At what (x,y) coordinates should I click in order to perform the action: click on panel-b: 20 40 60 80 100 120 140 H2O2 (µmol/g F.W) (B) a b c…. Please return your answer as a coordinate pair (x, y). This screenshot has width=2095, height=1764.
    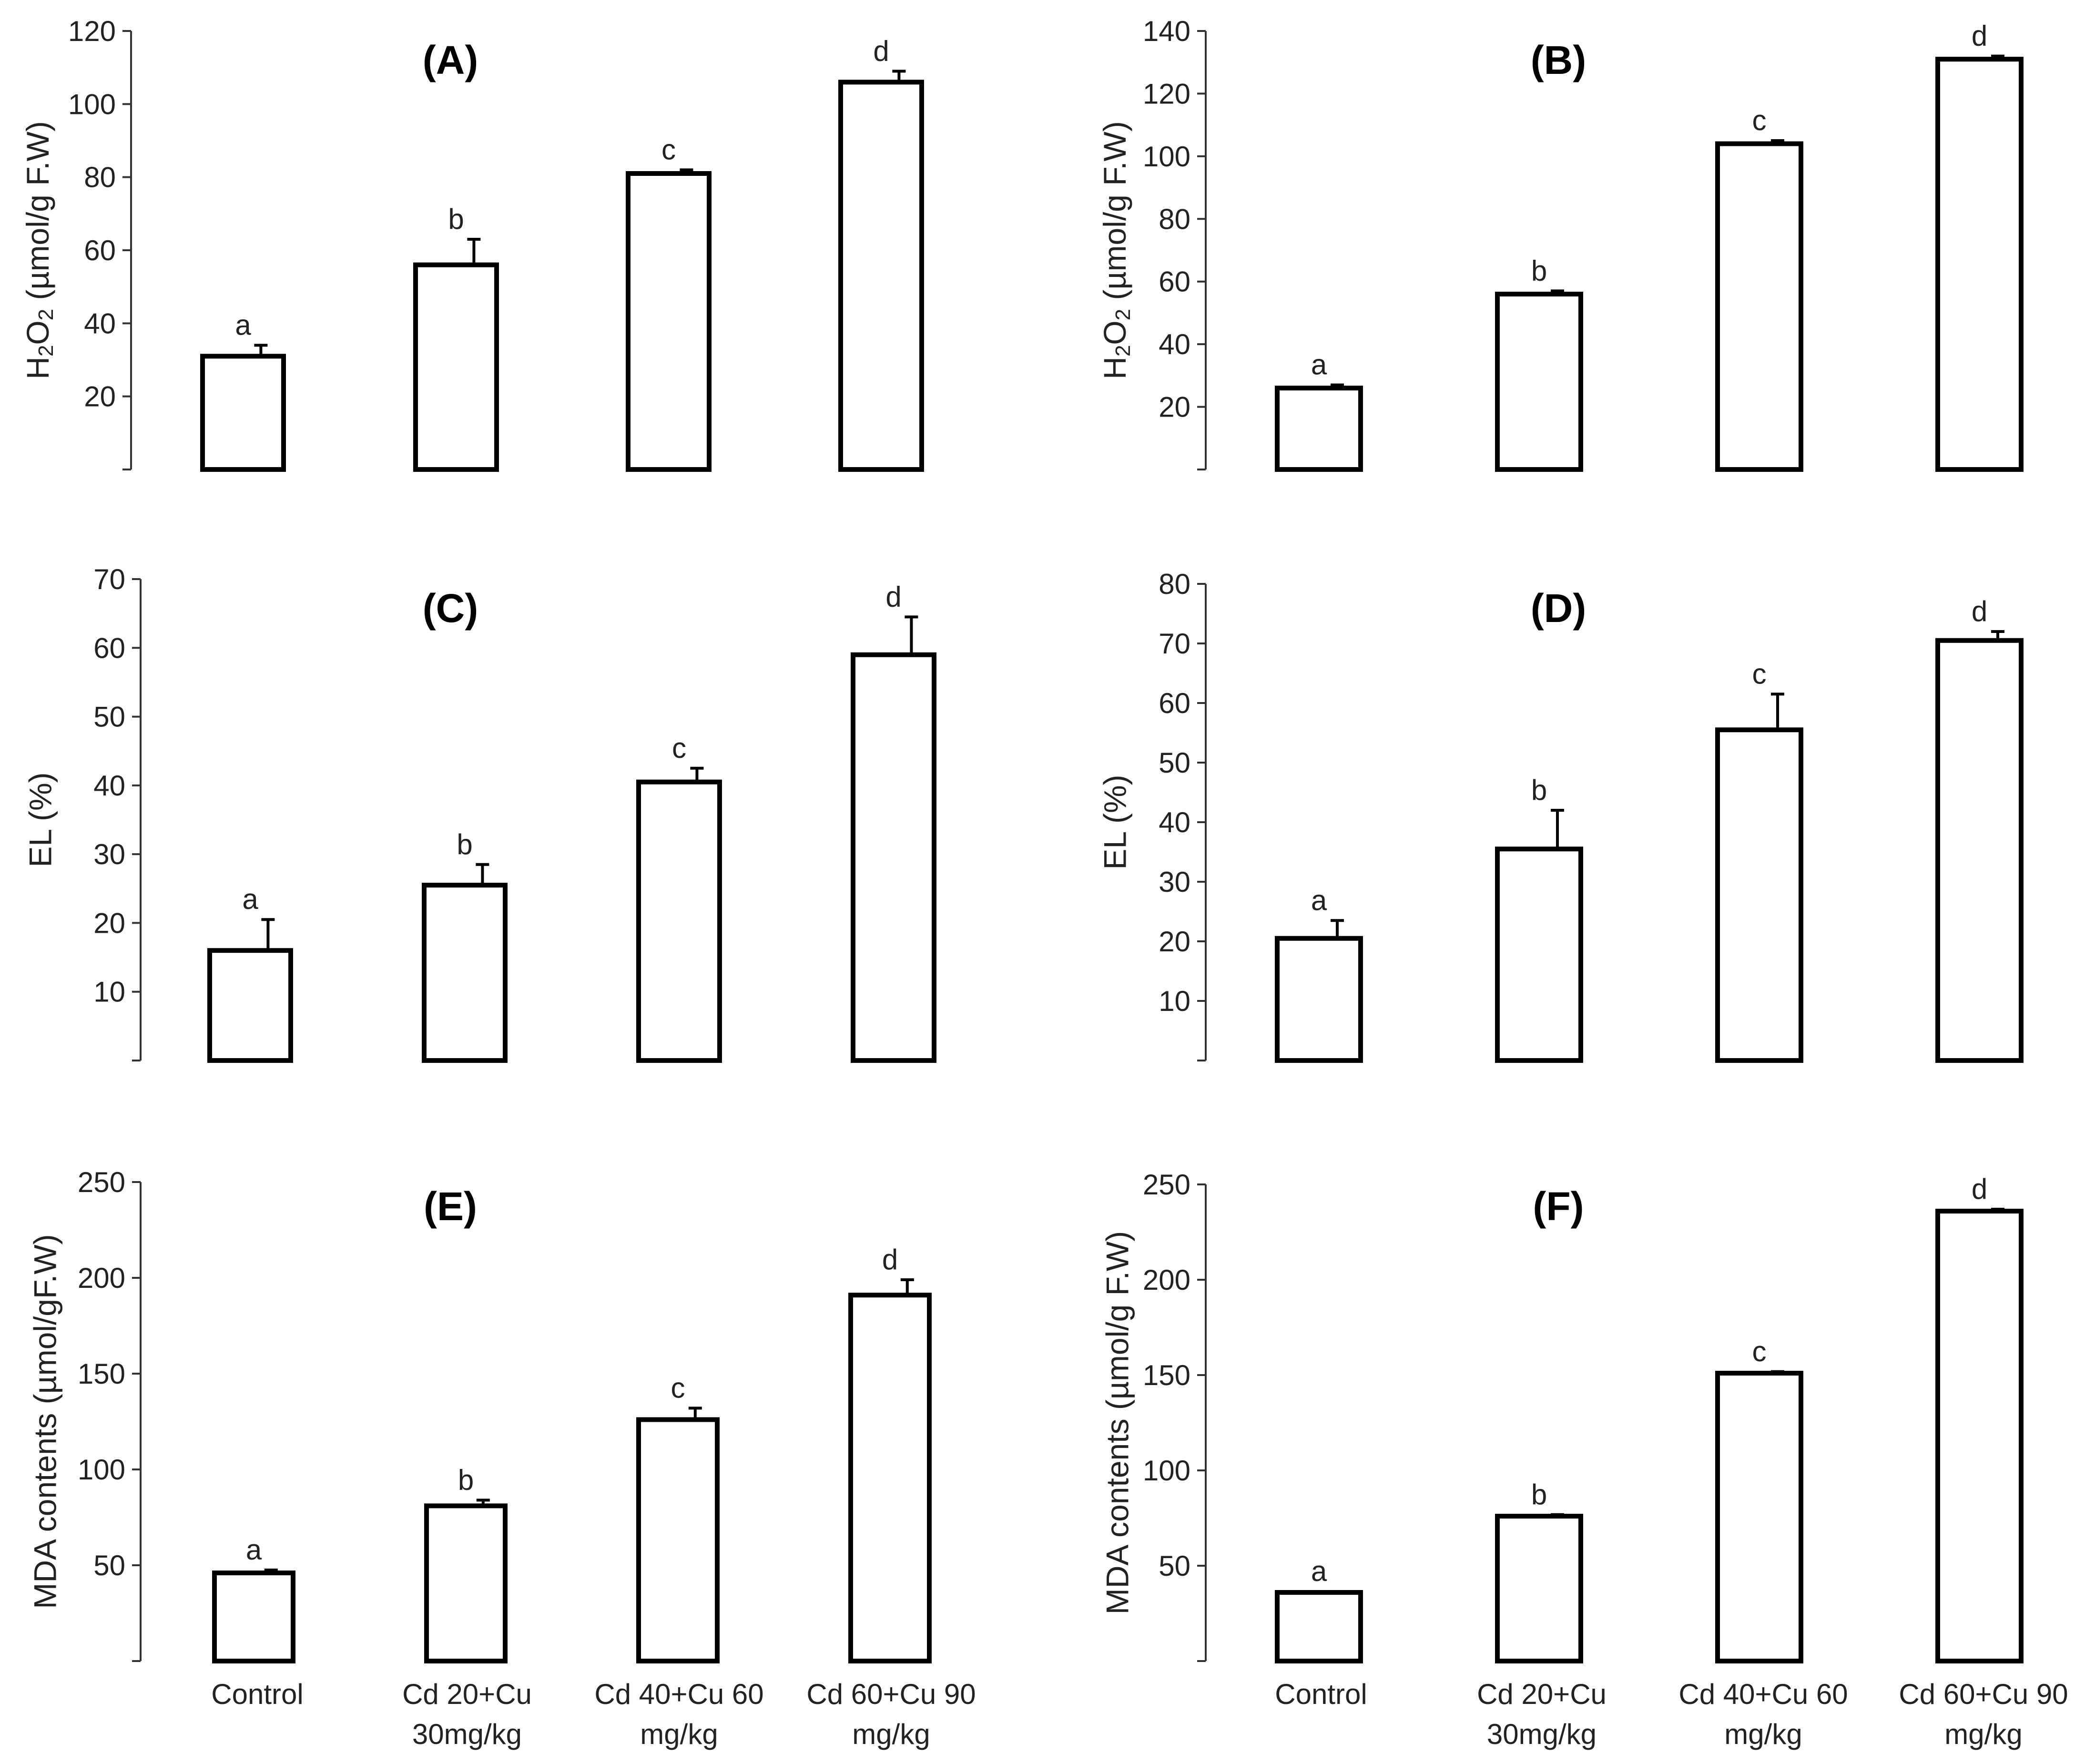
    Looking at the image, I should click on (1560, 243).